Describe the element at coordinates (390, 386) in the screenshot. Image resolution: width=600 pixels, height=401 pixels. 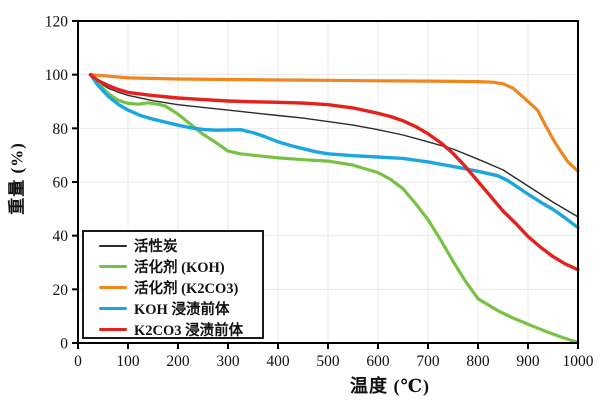
I see `x-axis-title: 温度 (℃)` at that location.